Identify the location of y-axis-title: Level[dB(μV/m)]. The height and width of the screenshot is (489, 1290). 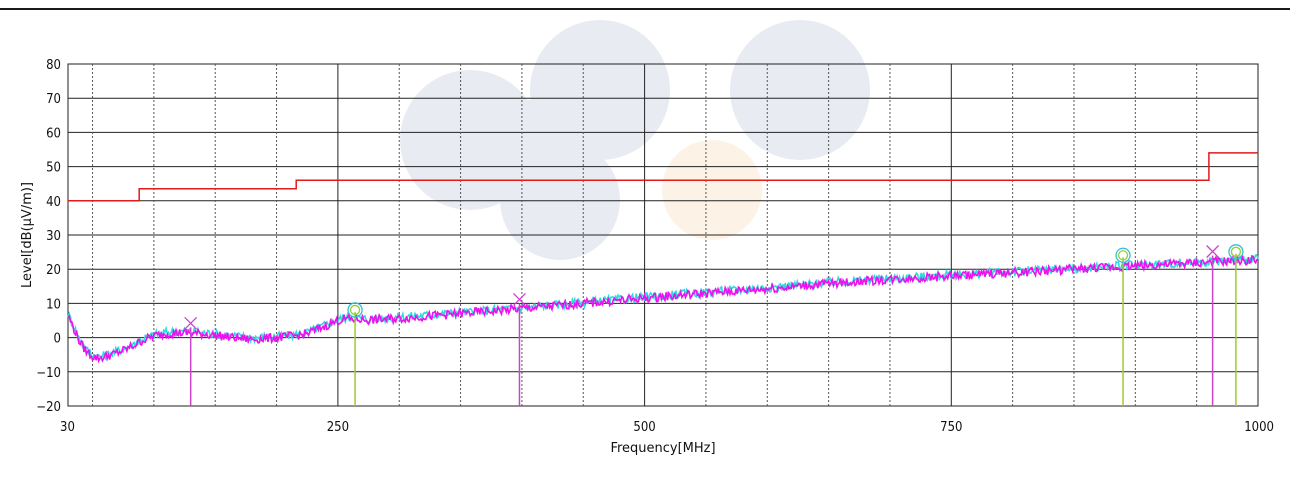
(27, 235).